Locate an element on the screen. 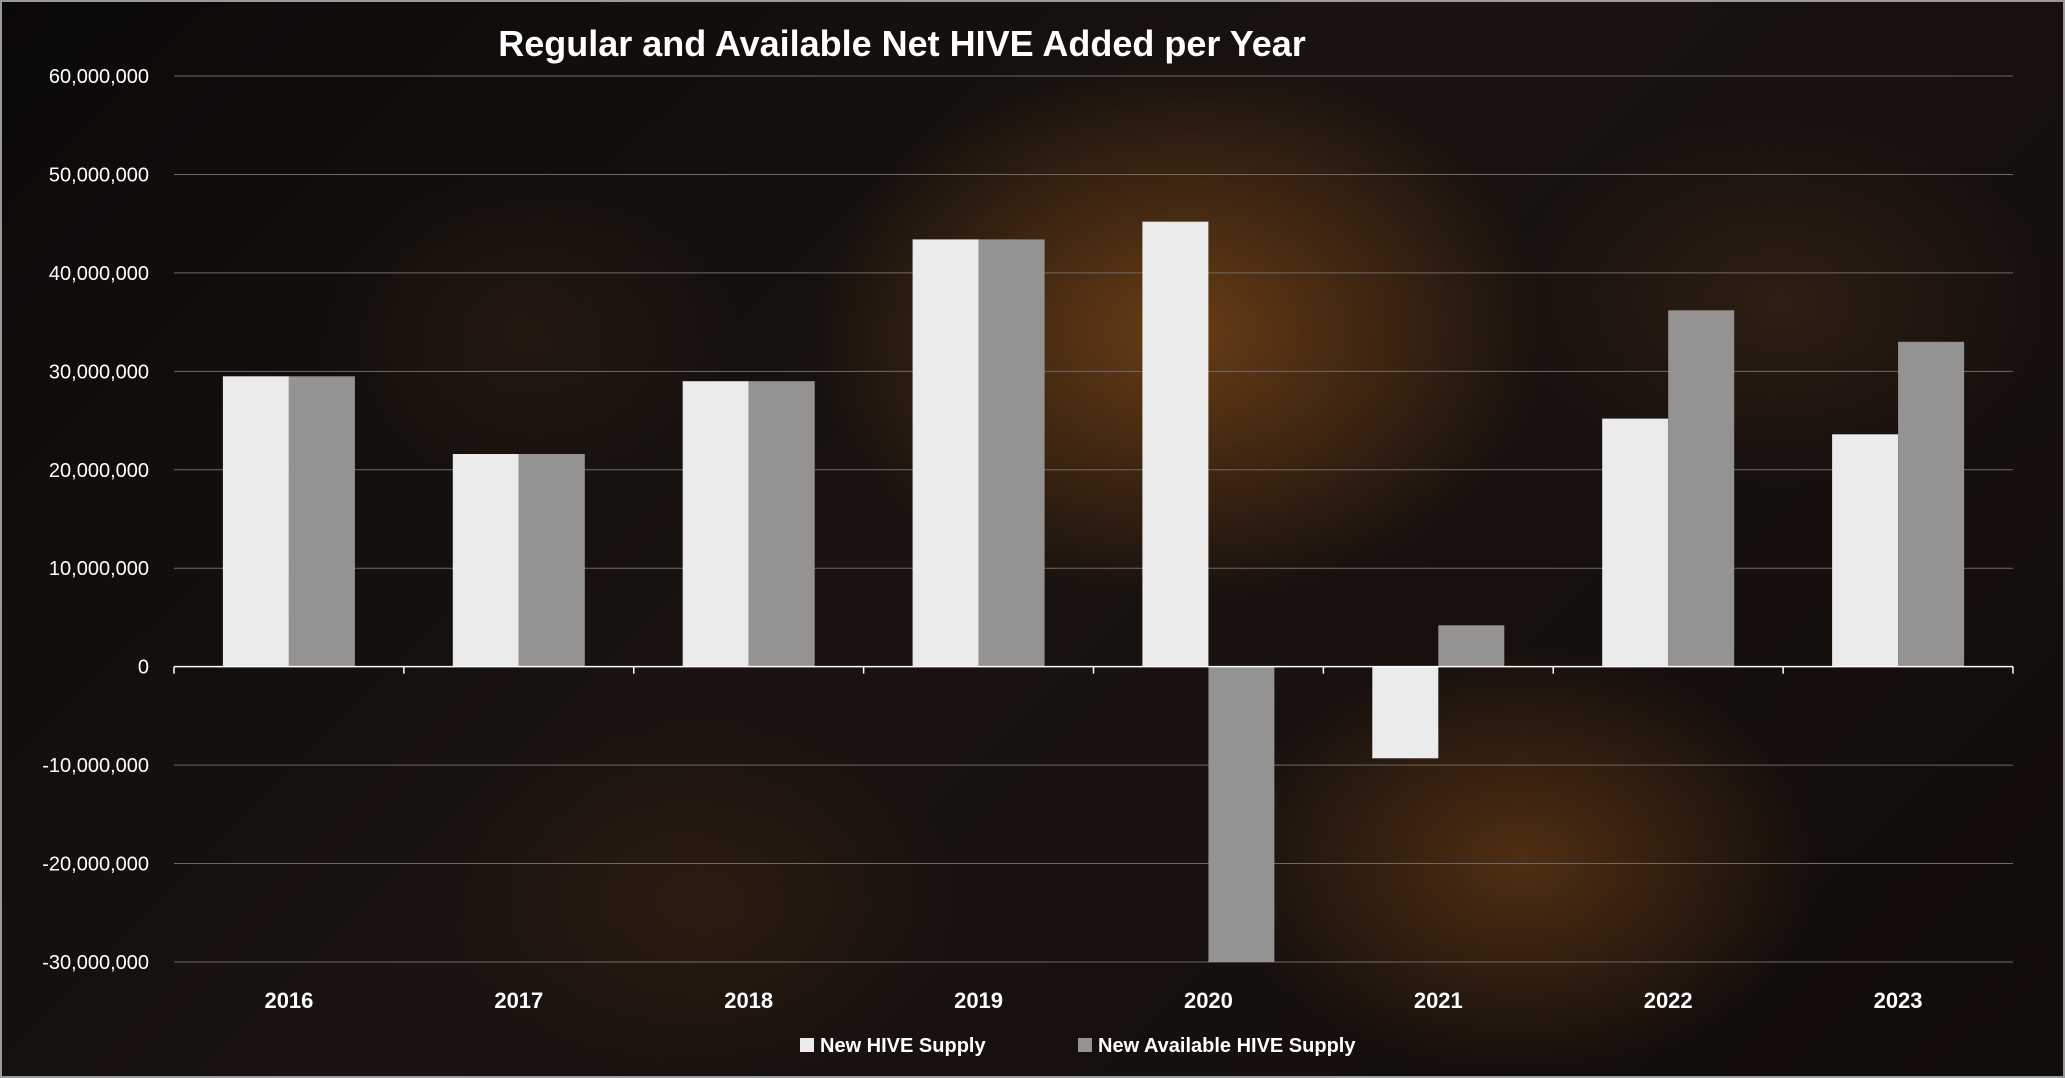  bar-new-hive-supply-2019 is located at coordinates (945, 453).